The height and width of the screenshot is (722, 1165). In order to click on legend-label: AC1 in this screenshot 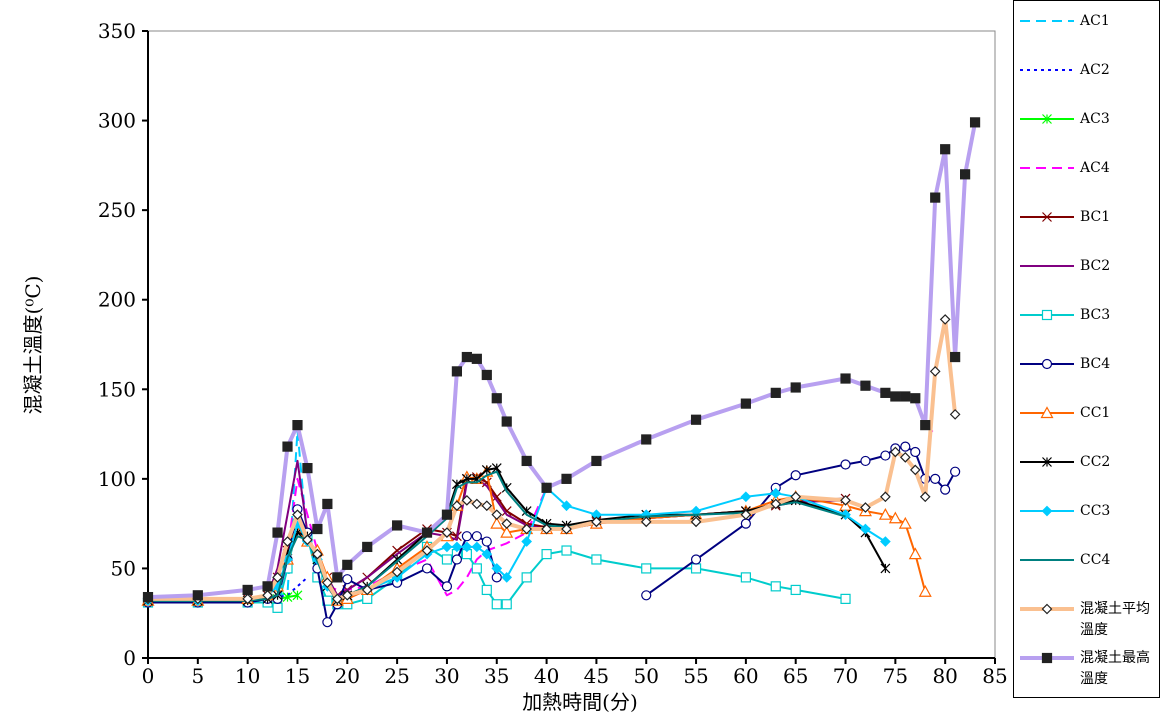, I will do `click(1095, 21)`.